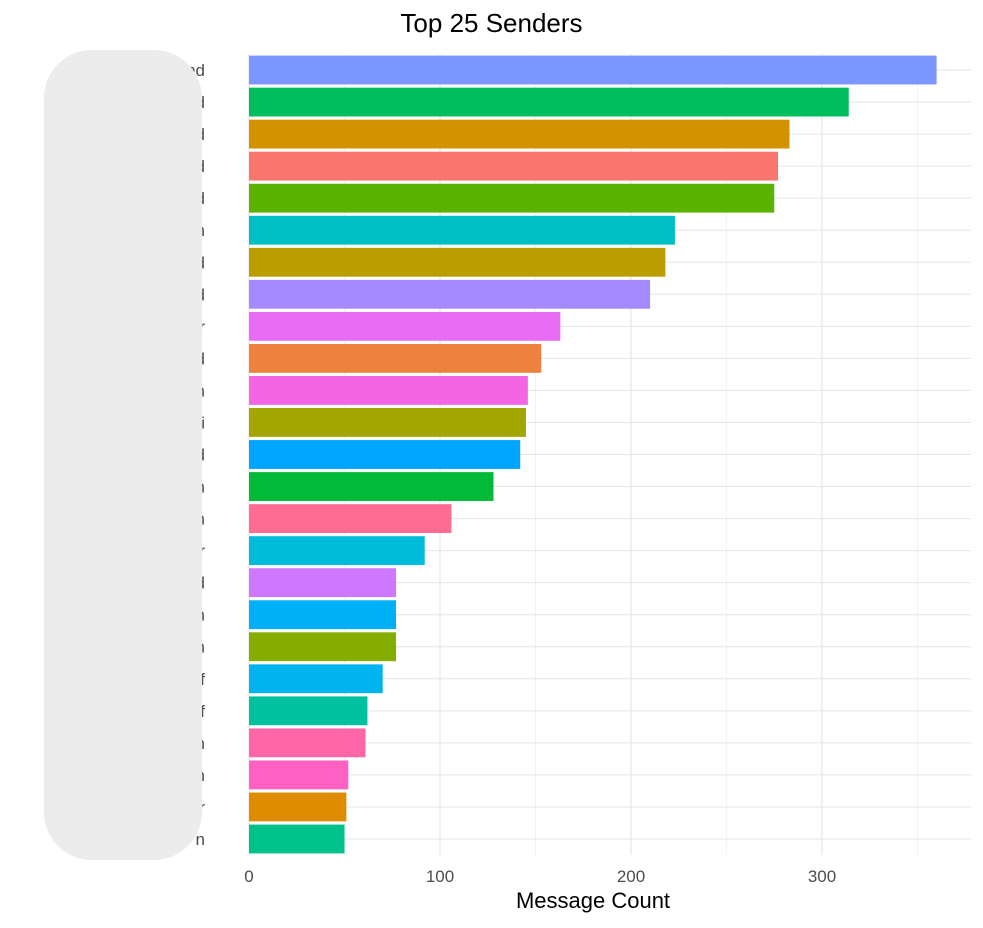  I want to click on redaction-scribble, so click(123, 455).